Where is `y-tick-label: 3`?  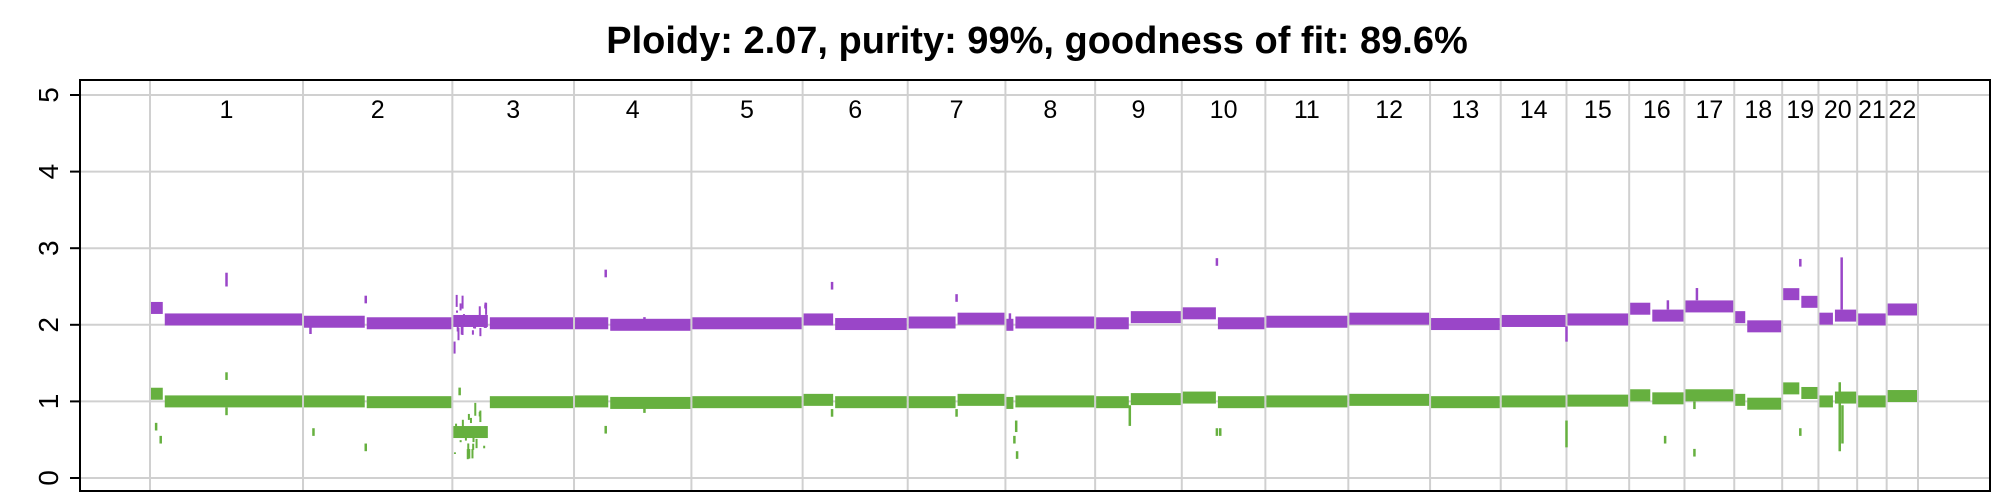 y-tick-label: 3 is located at coordinates (48, 248).